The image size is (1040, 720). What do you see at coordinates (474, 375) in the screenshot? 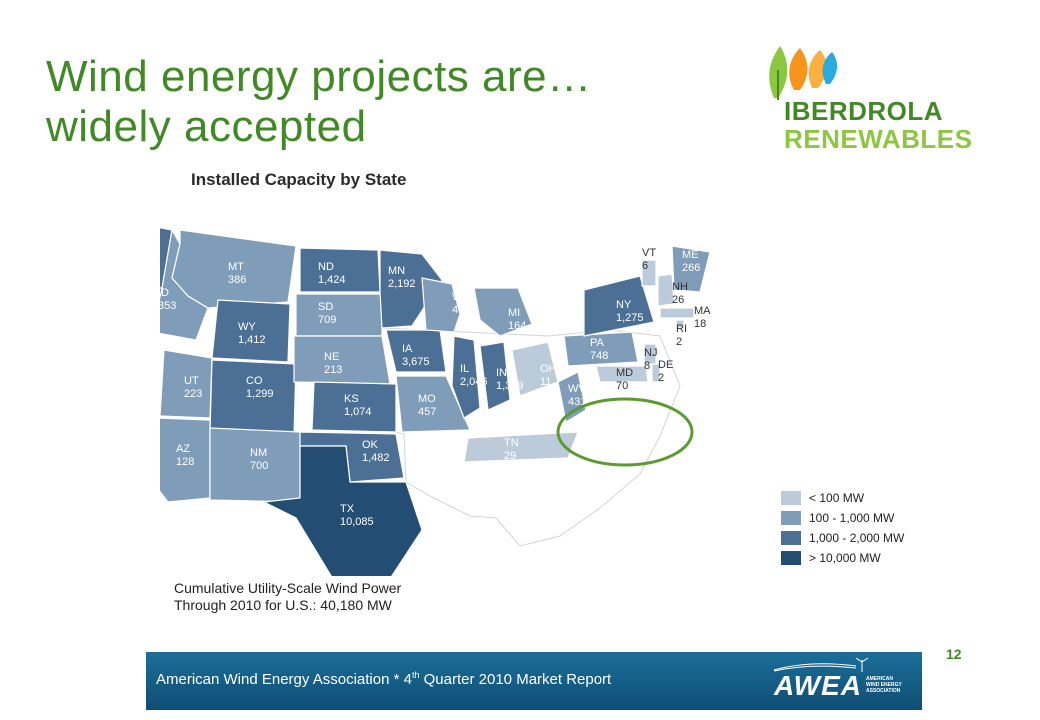
I see `state-label-il: IL 2,046` at bounding box center [474, 375].